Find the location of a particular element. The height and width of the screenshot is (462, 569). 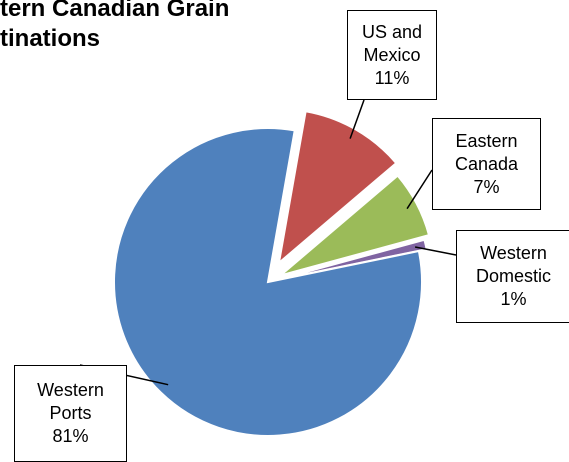

data-label: Eastern Canada 7% is located at coordinates (486, 164).